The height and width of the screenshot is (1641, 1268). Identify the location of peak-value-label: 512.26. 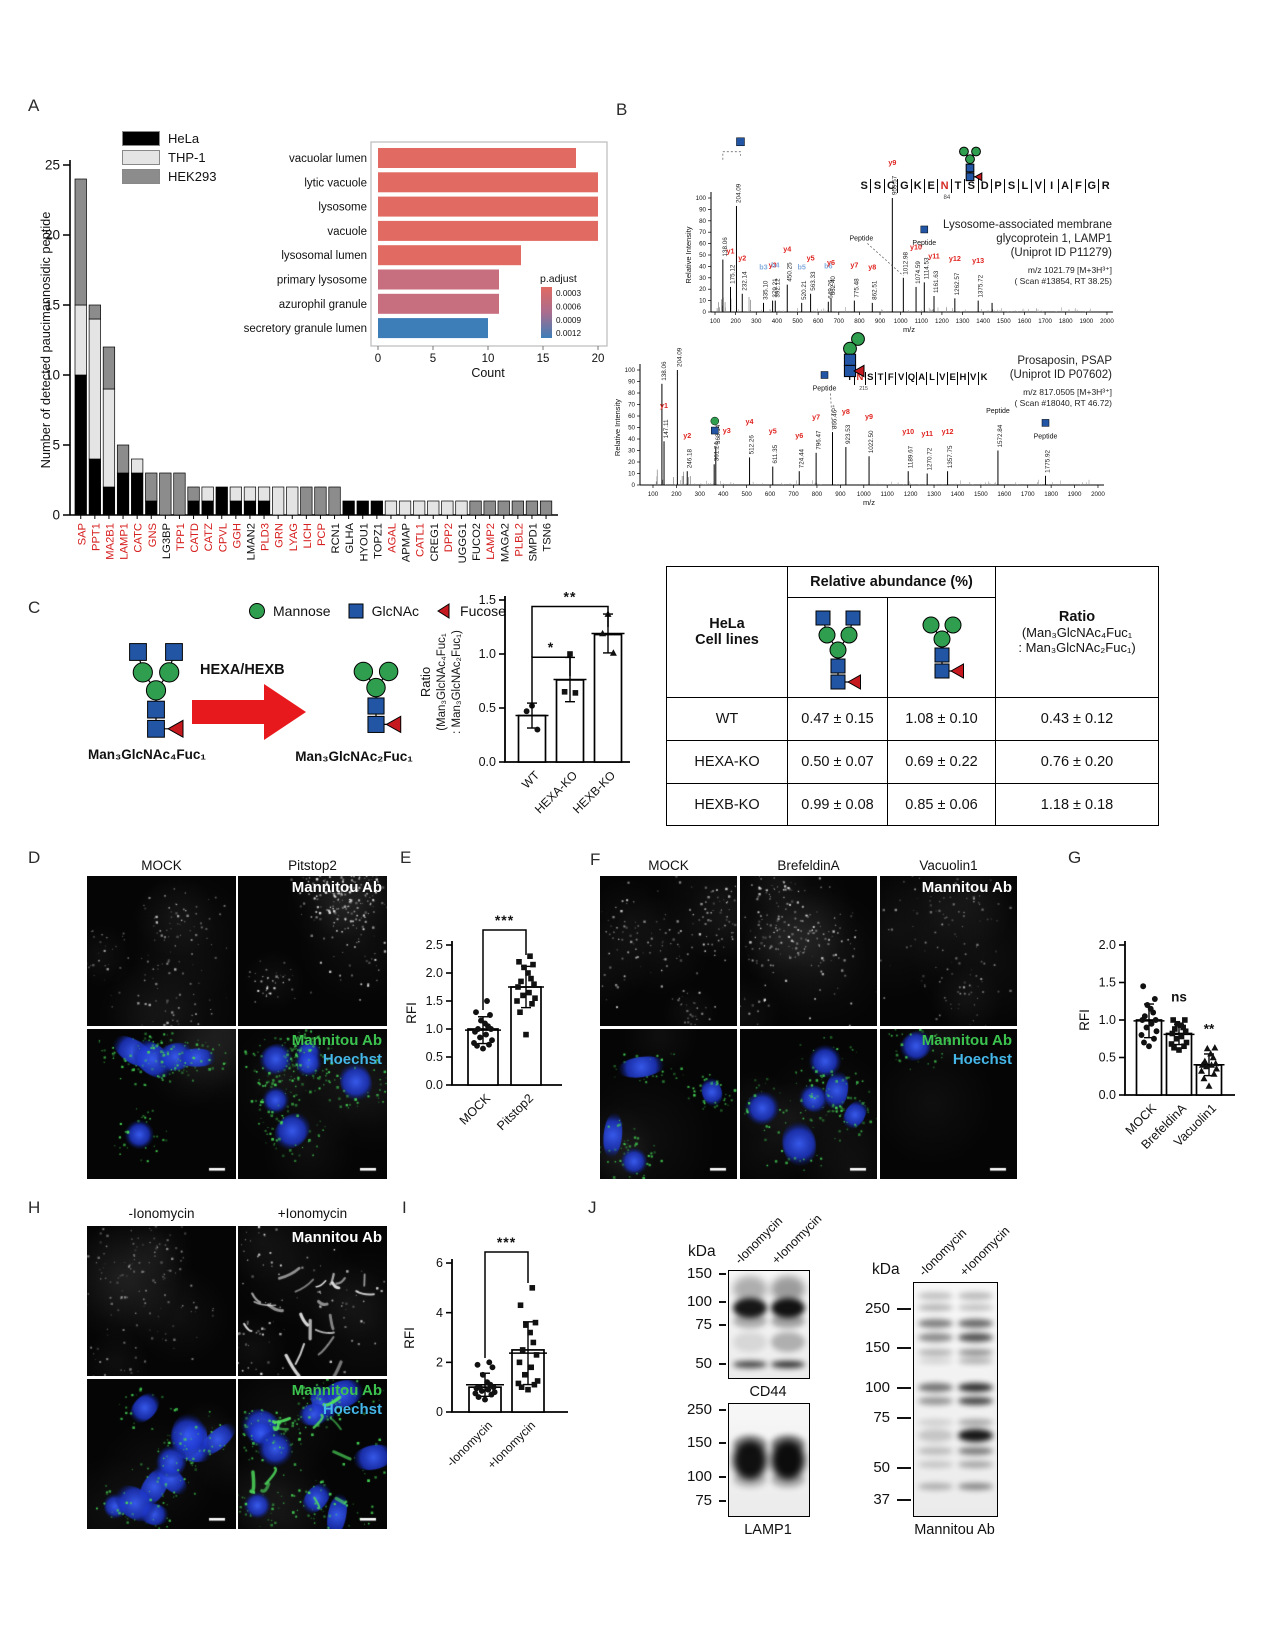
(752, 445).